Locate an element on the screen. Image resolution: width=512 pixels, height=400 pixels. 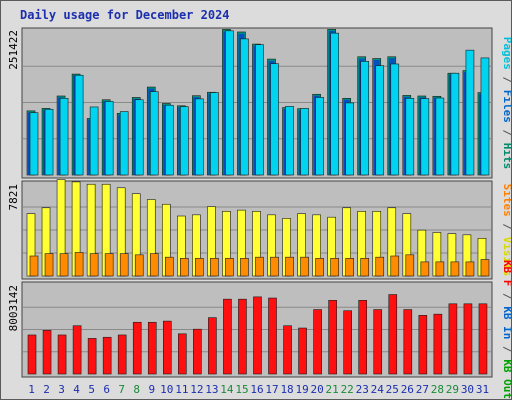
x-tick-label: 29 is located at coordinates (452, 389).